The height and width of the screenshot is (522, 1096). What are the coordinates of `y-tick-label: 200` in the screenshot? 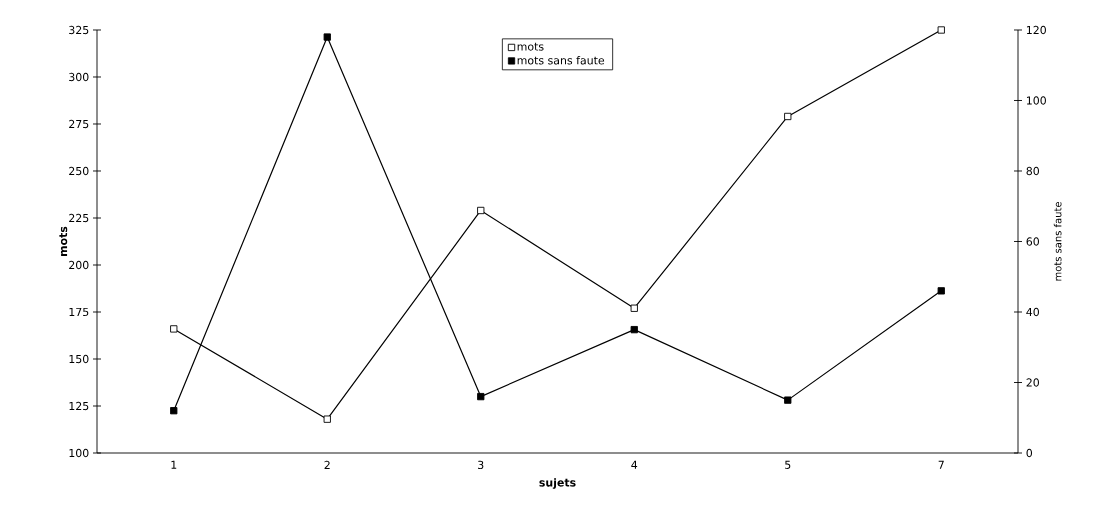 It's located at (79, 265).